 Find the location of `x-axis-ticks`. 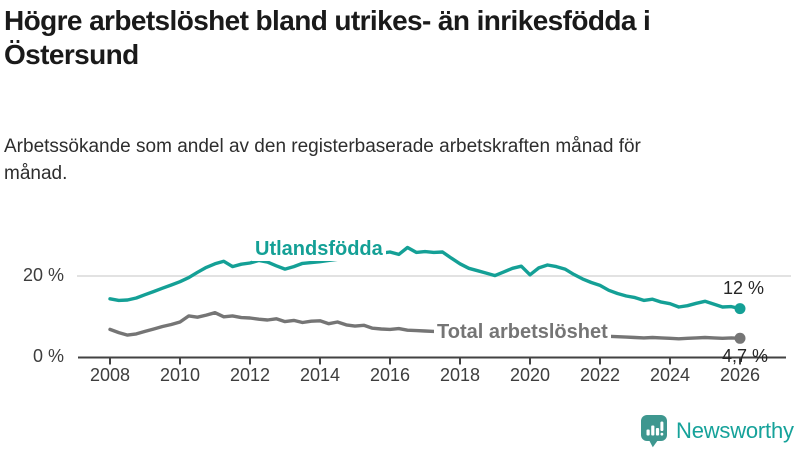

x-axis-ticks is located at coordinates (425, 361).